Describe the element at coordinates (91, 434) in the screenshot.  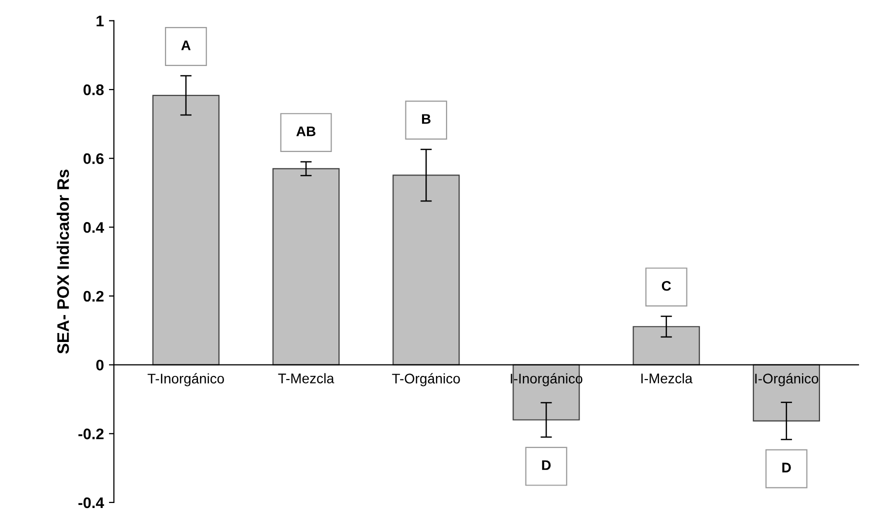
I see `y-tick-label: -0.2` at that location.